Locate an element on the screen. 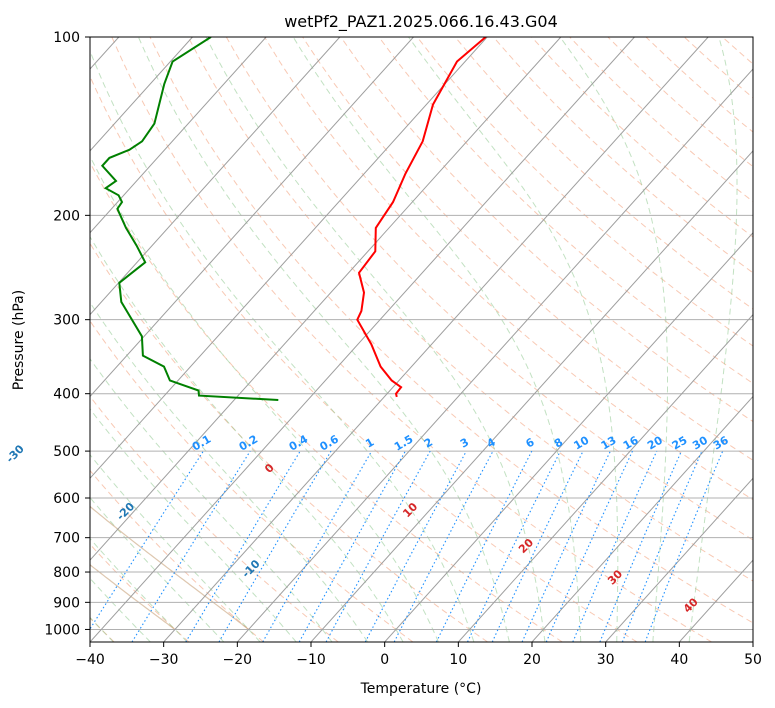 This screenshot has height=708, width=775. mixing-ratio-label: 20 is located at coordinates (655, 442).